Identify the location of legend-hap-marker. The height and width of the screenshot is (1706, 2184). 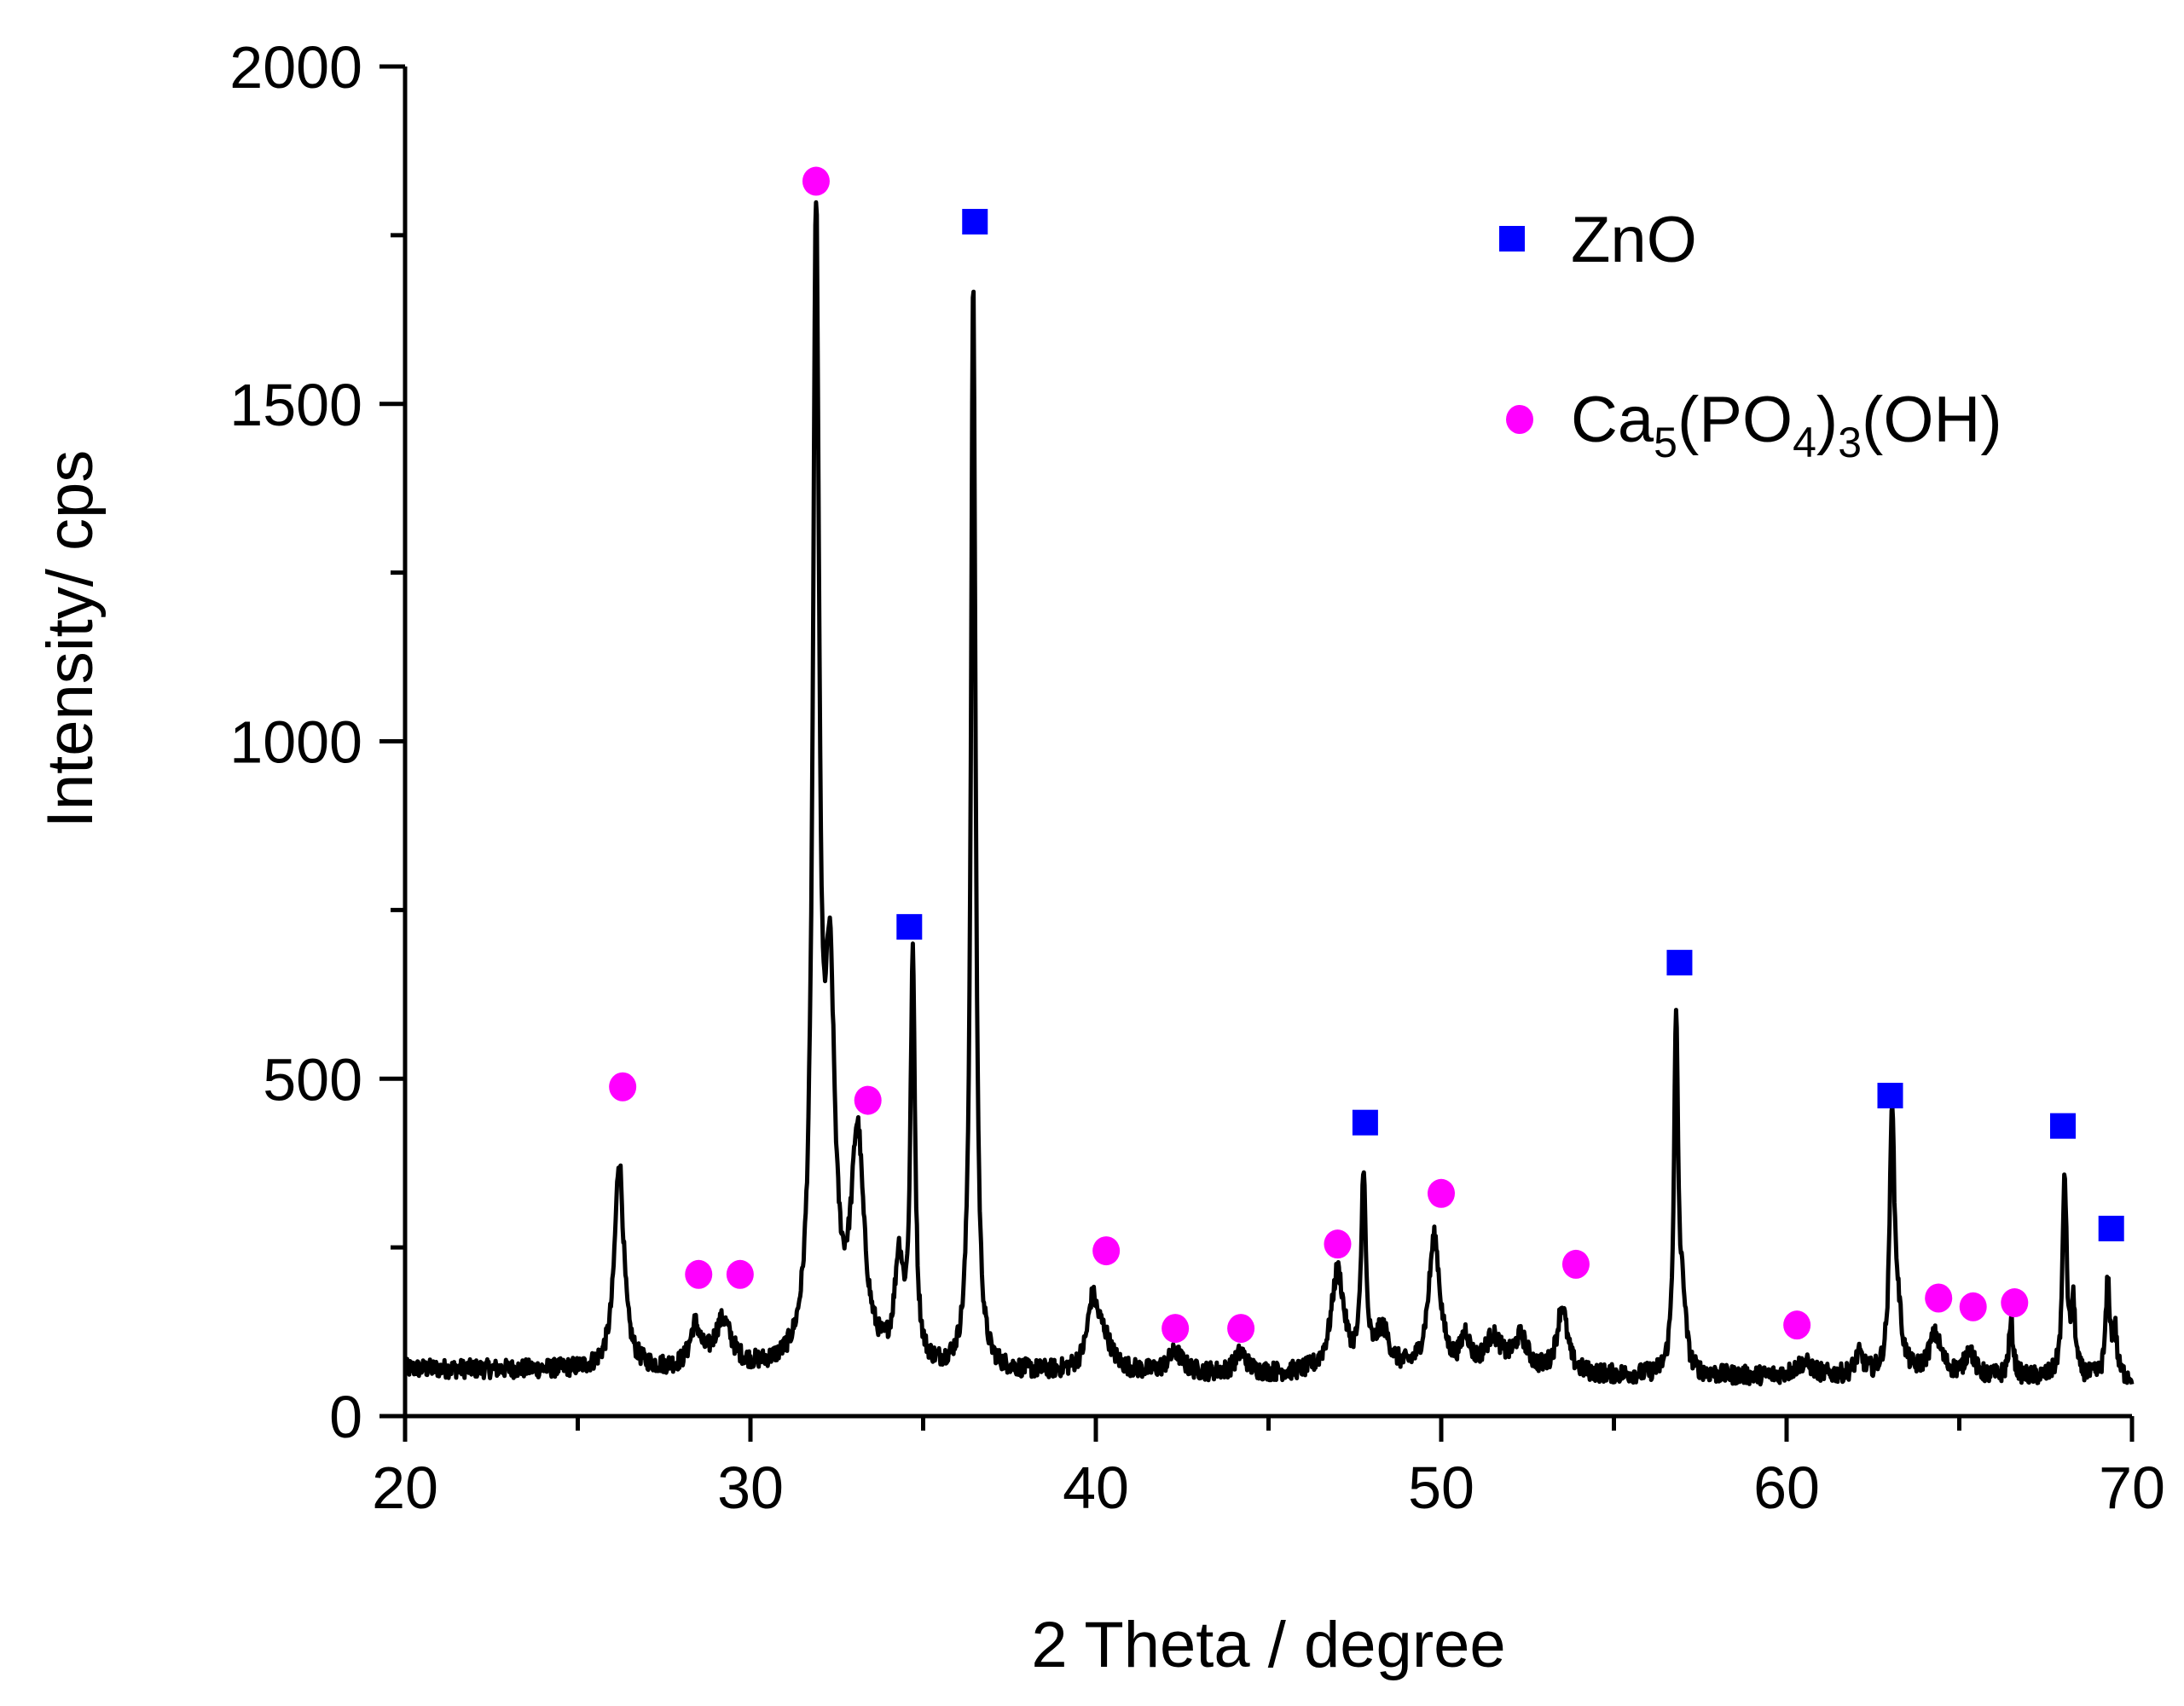
(1519, 420).